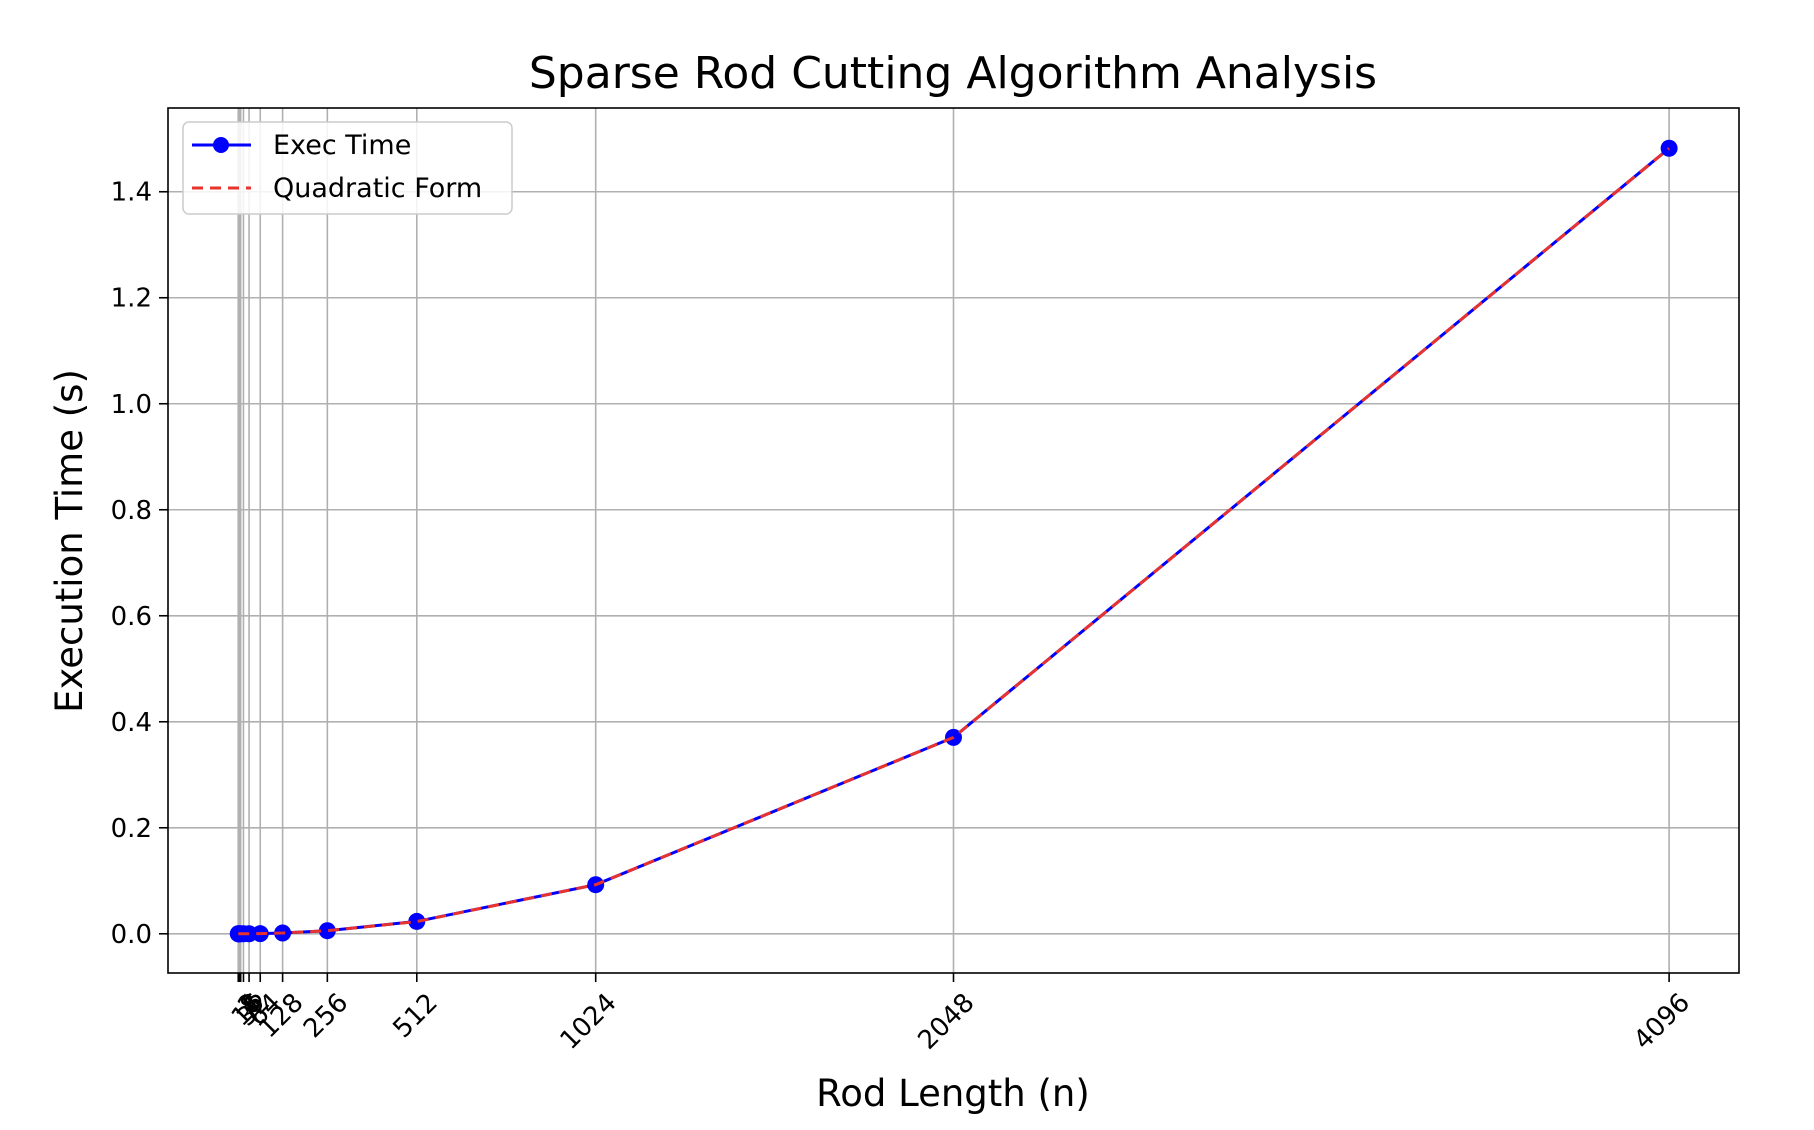 Image resolution: width=1814 pixels, height=1130 pixels. Describe the element at coordinates (342, 145) in the screenshot. I see `legend-label-exec-time: Exec Time` at that location.